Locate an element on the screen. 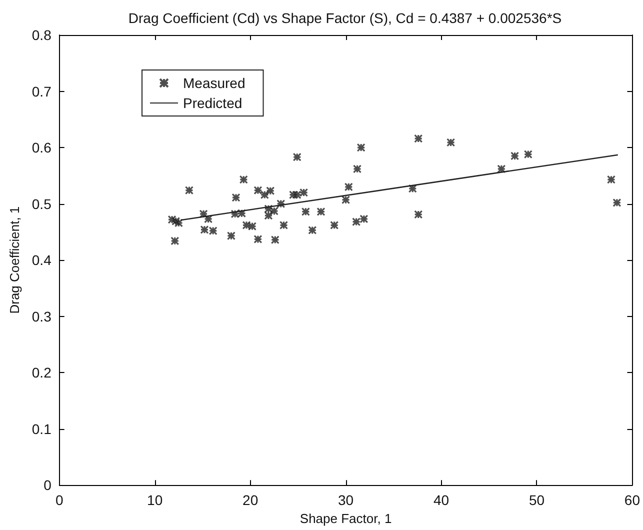 The image size is (643, 530). y-tick-label: 0.3 is located at coordinates (42, 316).